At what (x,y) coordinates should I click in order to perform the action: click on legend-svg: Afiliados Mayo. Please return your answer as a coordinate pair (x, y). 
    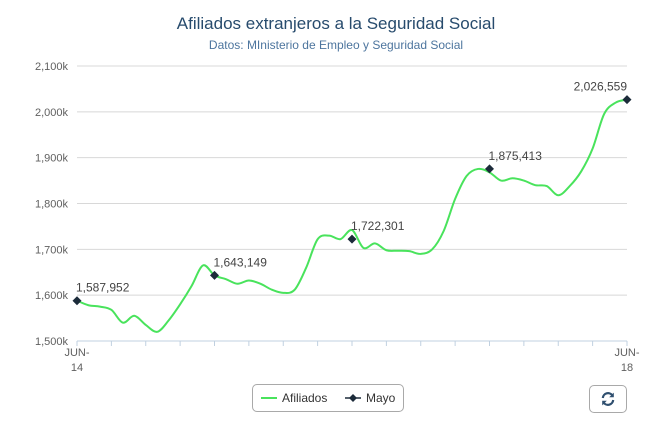
    Looking at the image, I should click on (328, 398).